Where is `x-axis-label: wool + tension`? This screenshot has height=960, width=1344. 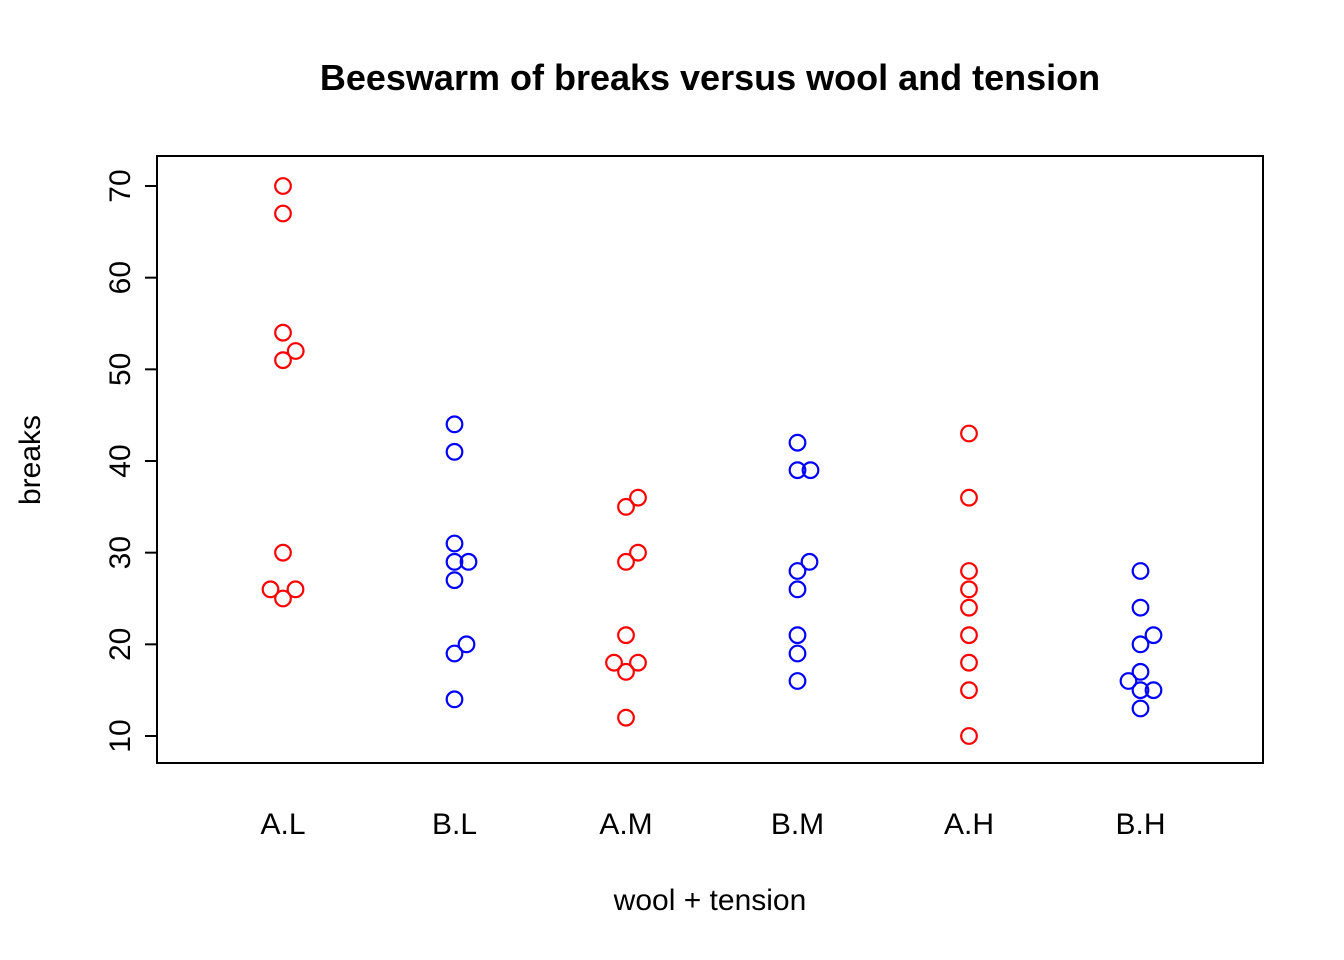
x-axis-label: wool + tension is located at coordinates (710, 900).